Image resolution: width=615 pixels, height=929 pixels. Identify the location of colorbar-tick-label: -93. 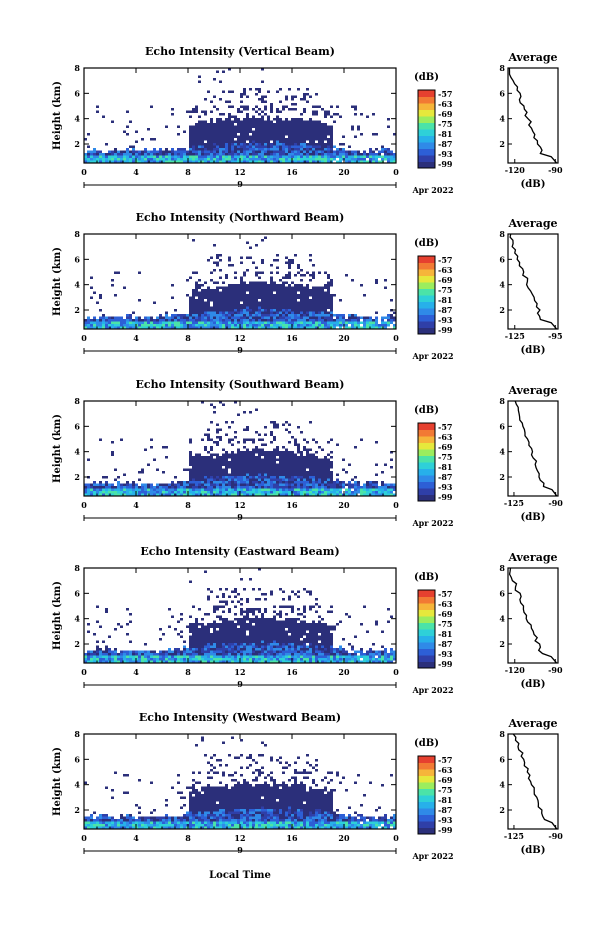
(445, 487).